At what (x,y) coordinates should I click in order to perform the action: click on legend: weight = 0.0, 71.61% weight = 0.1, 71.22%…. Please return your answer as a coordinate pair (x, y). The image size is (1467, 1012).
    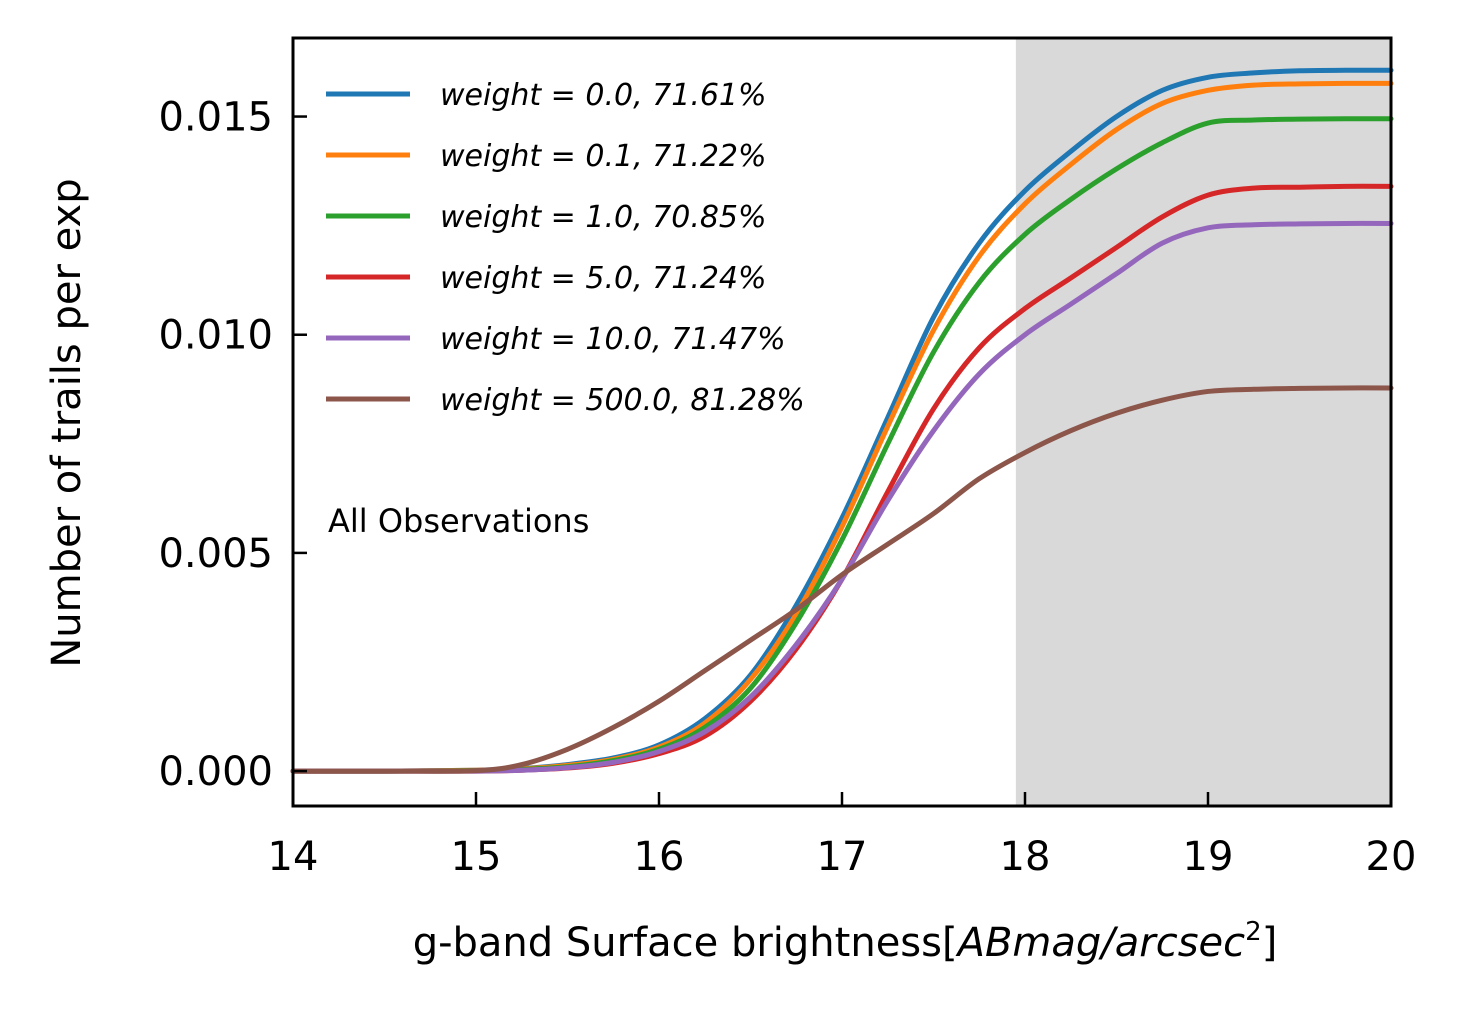
    Looking at the image, I should click on (565, 248).